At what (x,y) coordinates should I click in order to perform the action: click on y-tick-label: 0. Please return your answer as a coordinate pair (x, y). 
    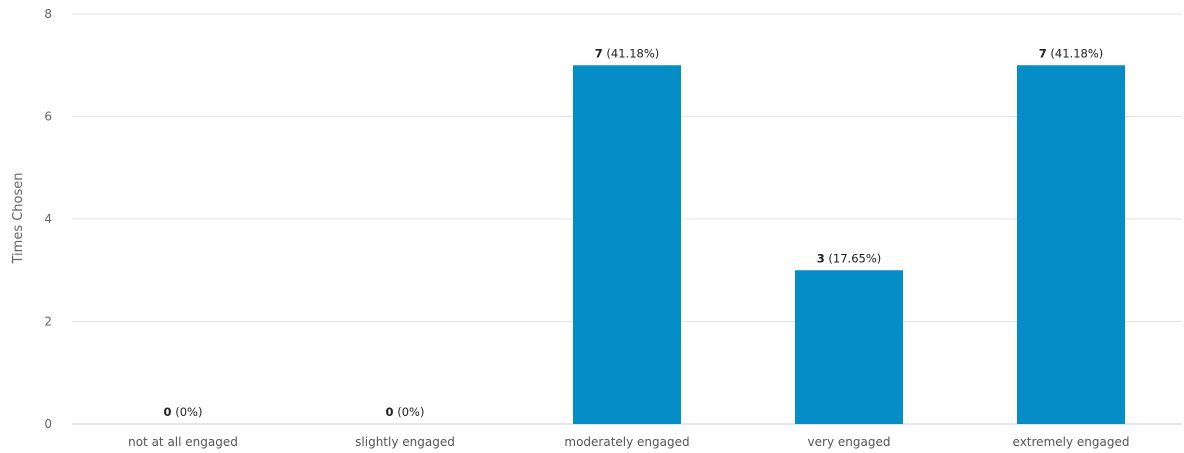
    Looking at the image, I should click on (48, 424).